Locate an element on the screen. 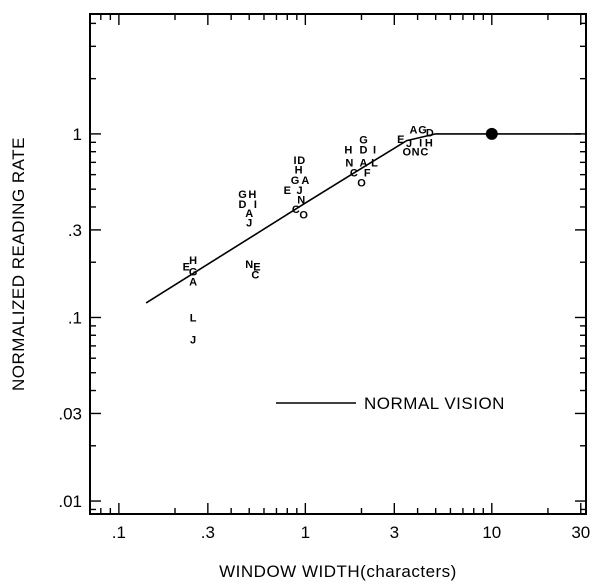 This screenshot has width=591, height=581. x-tick-label: 3 is located at coordinates (394, 532).